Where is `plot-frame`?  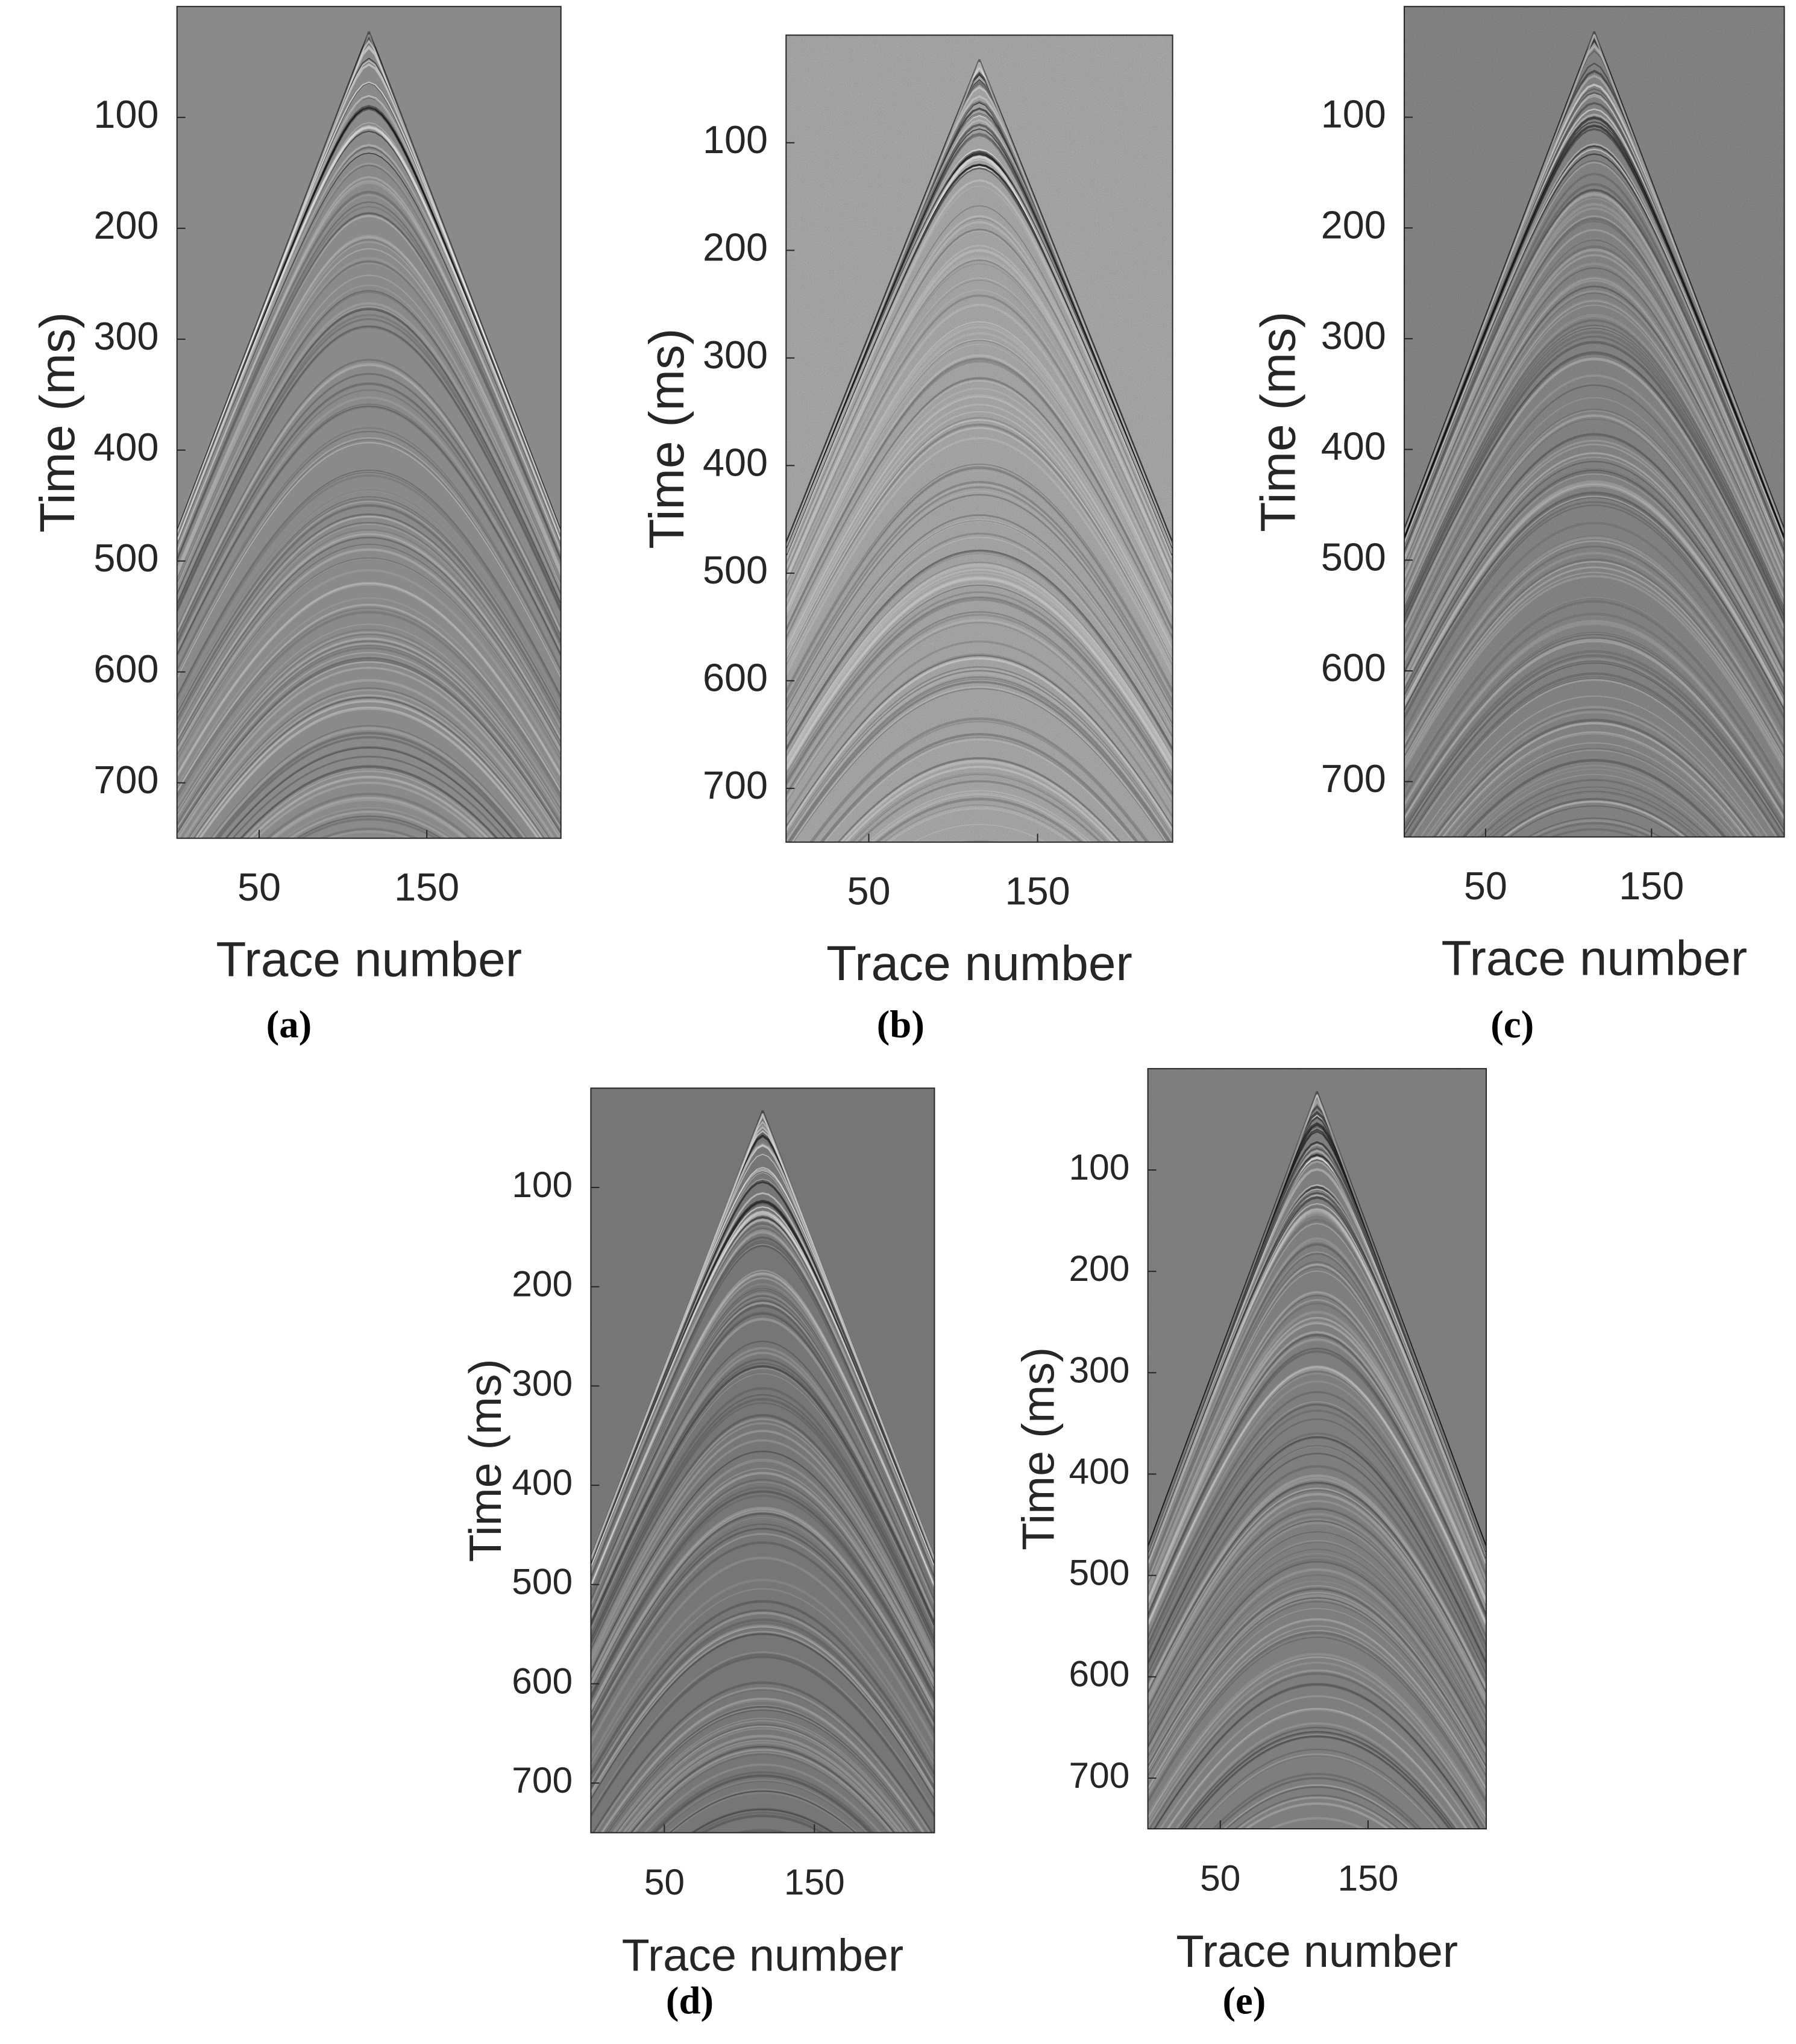
plot-frame is located at coordinates (1317, 1448).